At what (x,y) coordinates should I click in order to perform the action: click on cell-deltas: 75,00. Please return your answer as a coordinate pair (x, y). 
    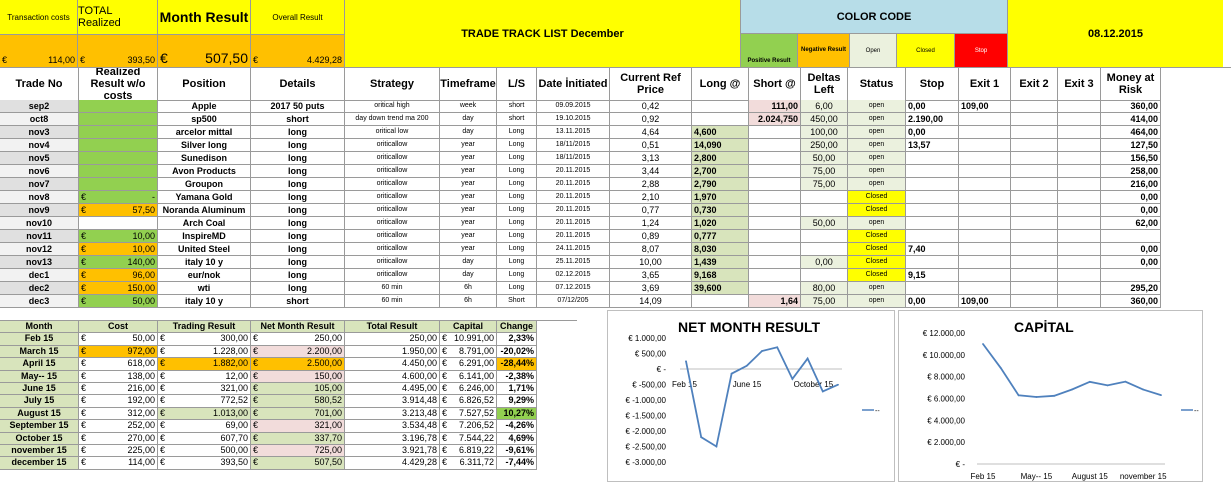
    Looking at the image, I should click on (824, 171).